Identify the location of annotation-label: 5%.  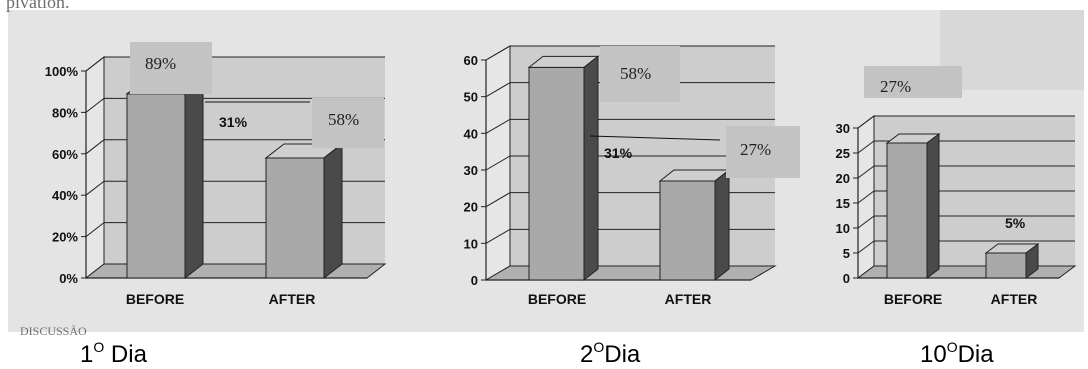
(1015, 223).